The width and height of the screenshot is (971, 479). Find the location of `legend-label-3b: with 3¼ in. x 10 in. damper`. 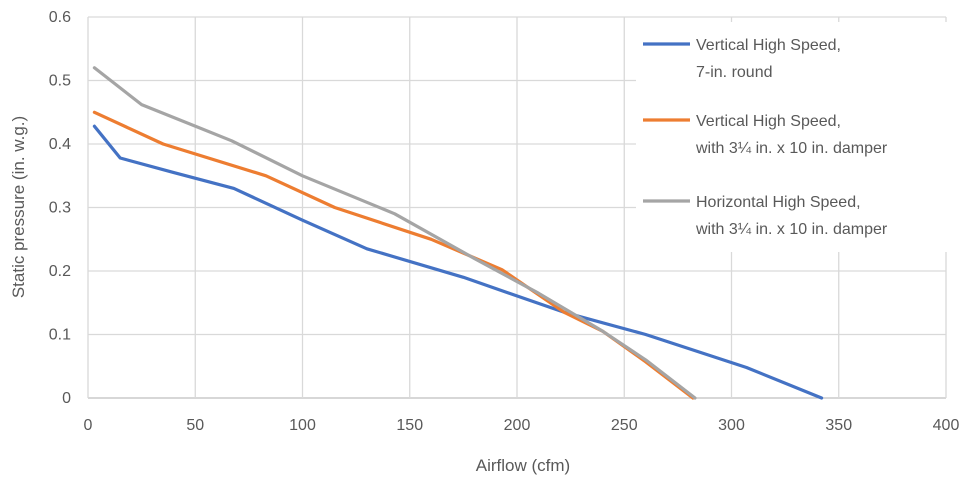

legend-label-3b: with 3¼ in. x 10 in. damper is located at coordinates (791, 229).